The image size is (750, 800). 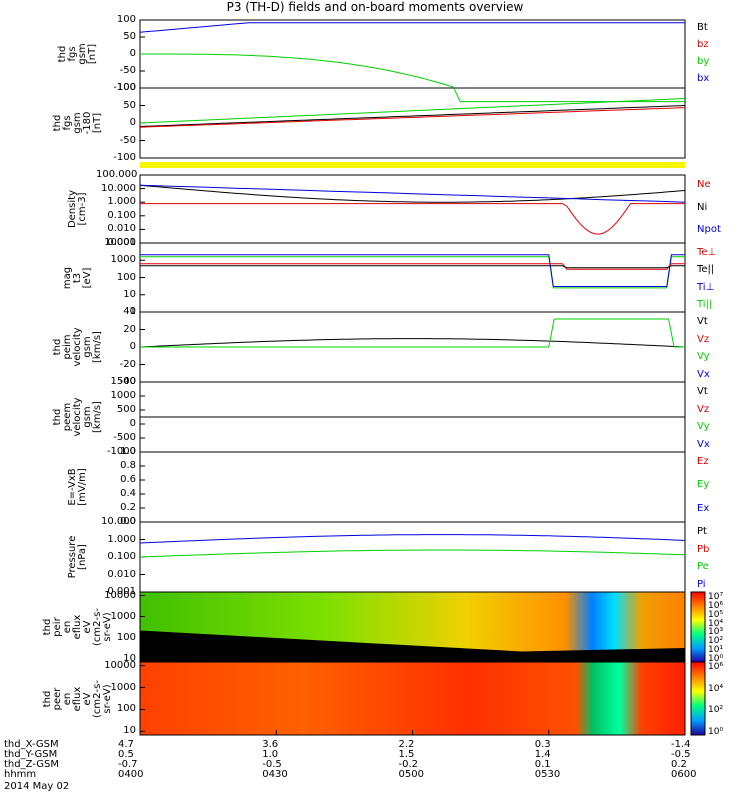 What do you see at coordinates (705, 304) in the screenshot?
I see `legend-3-3: Ti||` at bounding box center [705, 304].